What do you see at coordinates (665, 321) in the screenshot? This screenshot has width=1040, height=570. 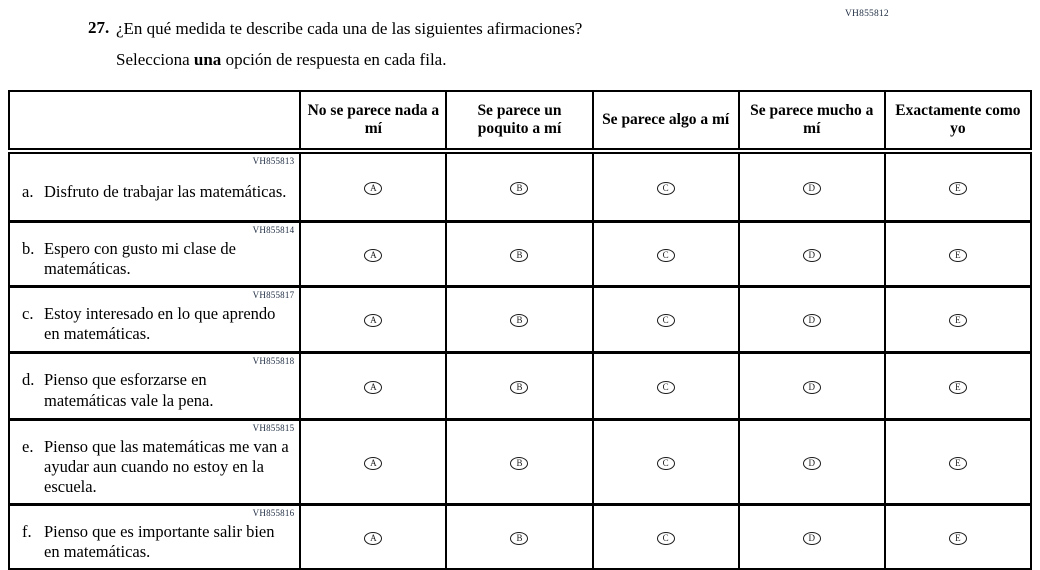 I see `option-bubble-c-C: C` at bounding box center [665, 321].